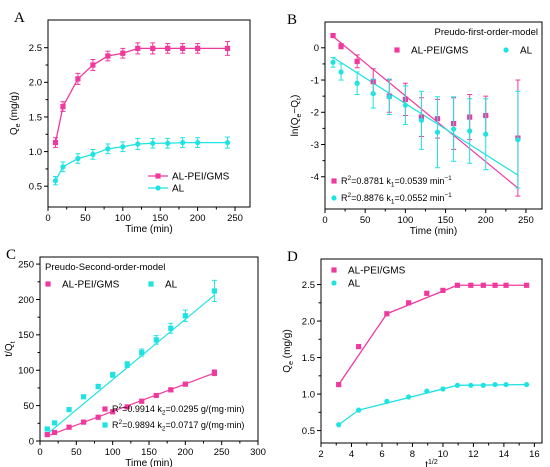 This screenshot has width=550, height=467. Describe the element at coordinates (123, 218) in the screenshot. I see `x-tick-label: 100` at that location.